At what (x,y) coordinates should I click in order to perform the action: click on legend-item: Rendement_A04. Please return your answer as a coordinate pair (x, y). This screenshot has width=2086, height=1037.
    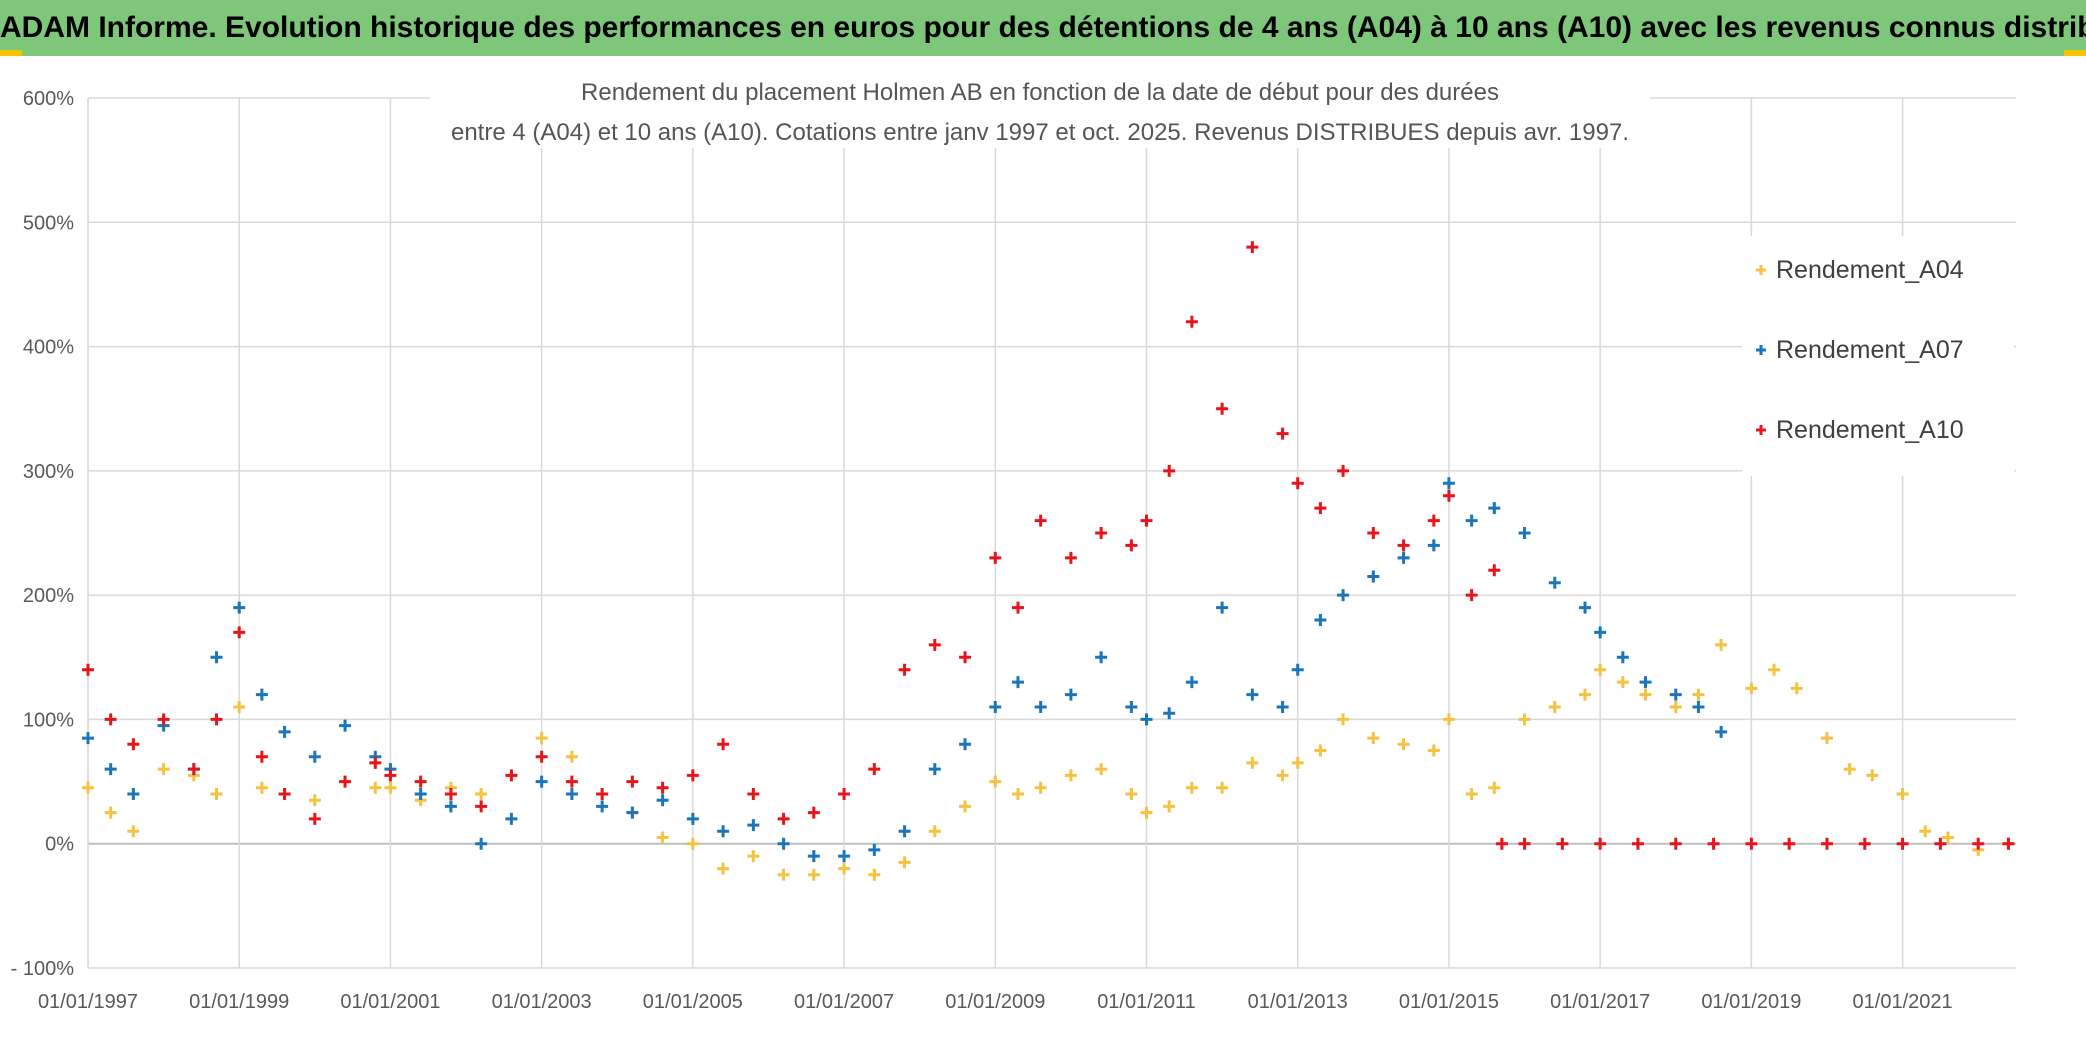
    Looking at the image, I should click on (1860, 270).